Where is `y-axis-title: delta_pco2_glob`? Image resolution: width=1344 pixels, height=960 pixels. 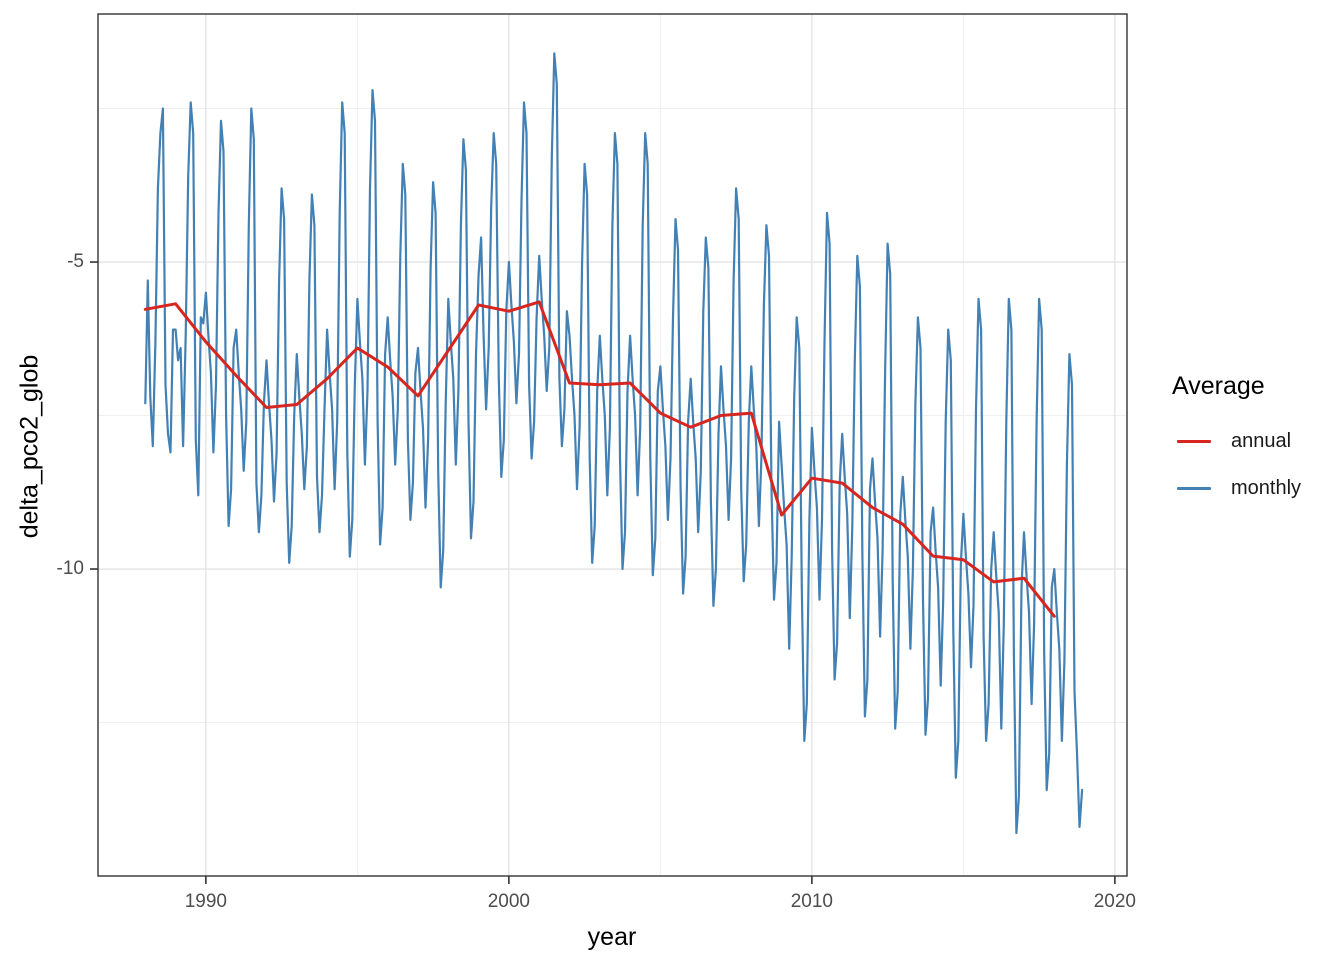 y-axis-title: delta_pco2_glob is located at coordinates (29, 446).